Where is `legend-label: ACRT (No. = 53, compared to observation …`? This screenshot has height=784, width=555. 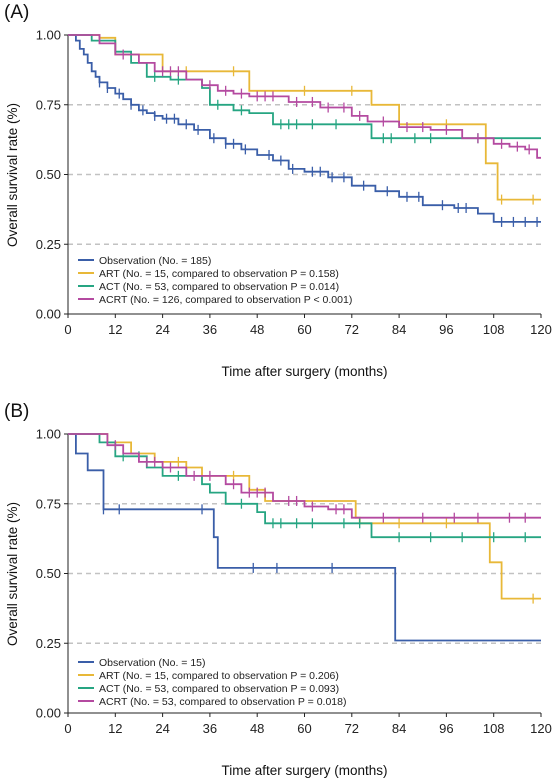
legend-label: ACRT (No. = 53, compared to observation … is located at coordinates (222, 702).